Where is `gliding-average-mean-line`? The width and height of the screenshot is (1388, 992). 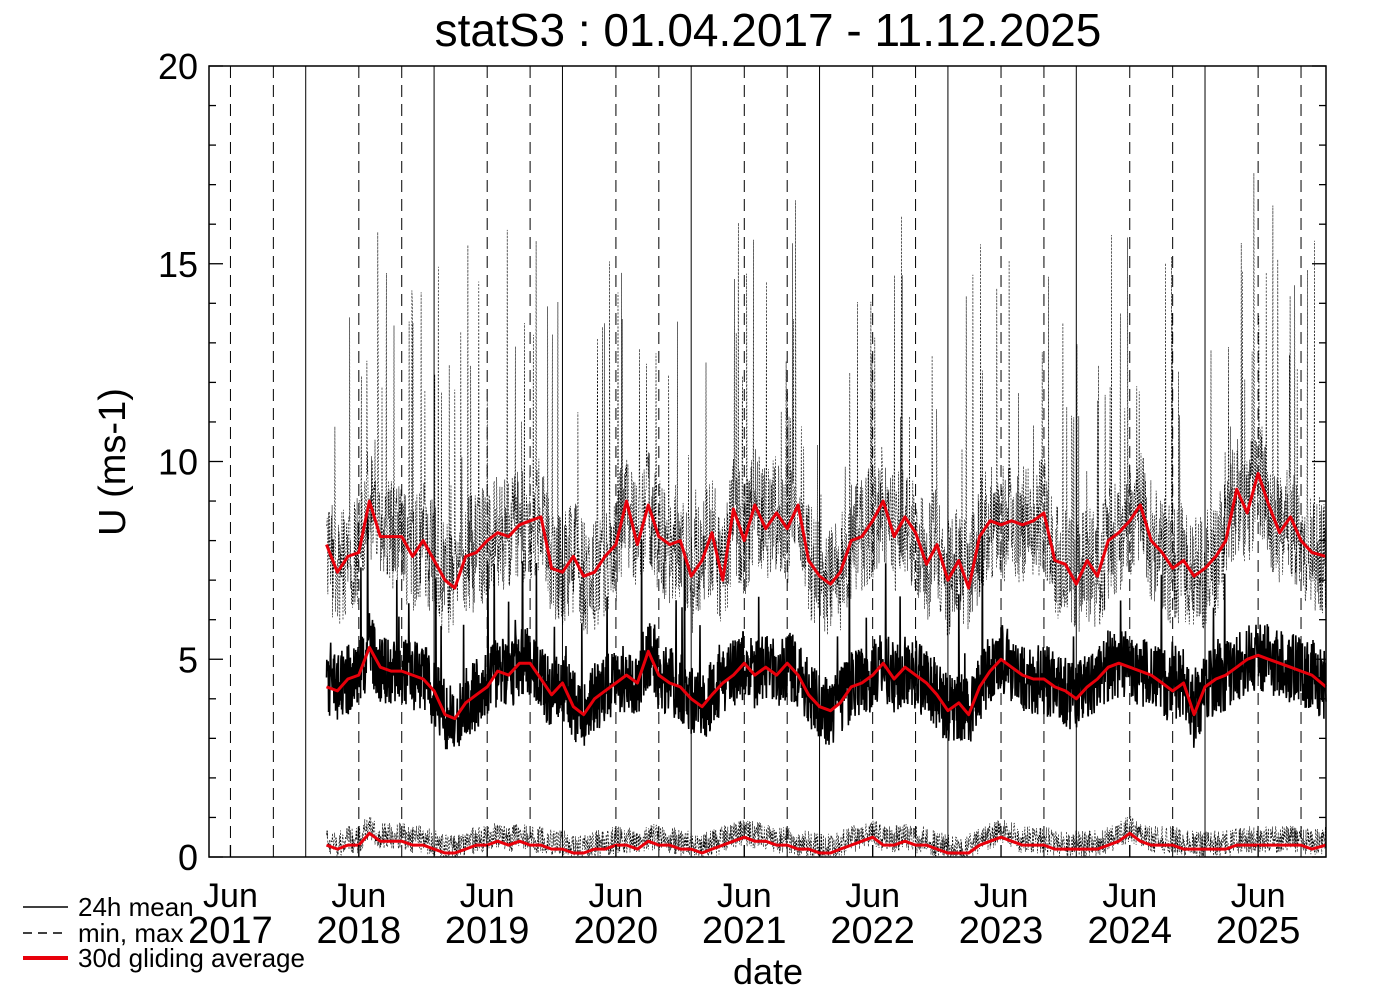 gliding-average-mean-line is located at coordinates (826, 683).